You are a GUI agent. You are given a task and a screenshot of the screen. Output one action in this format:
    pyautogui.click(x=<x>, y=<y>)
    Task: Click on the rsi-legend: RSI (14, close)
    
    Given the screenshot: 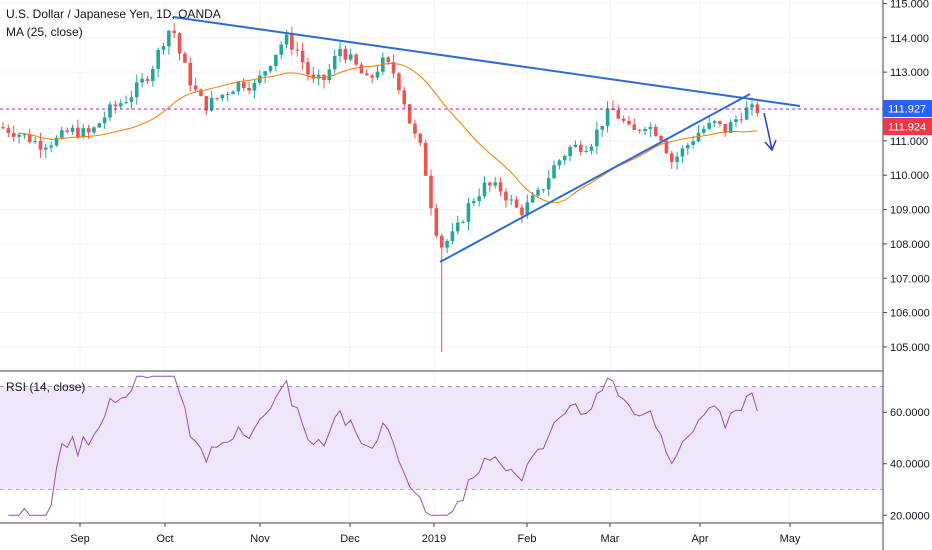 What is the action you would take?
    pyautogui.click(x=46, y=387)
    